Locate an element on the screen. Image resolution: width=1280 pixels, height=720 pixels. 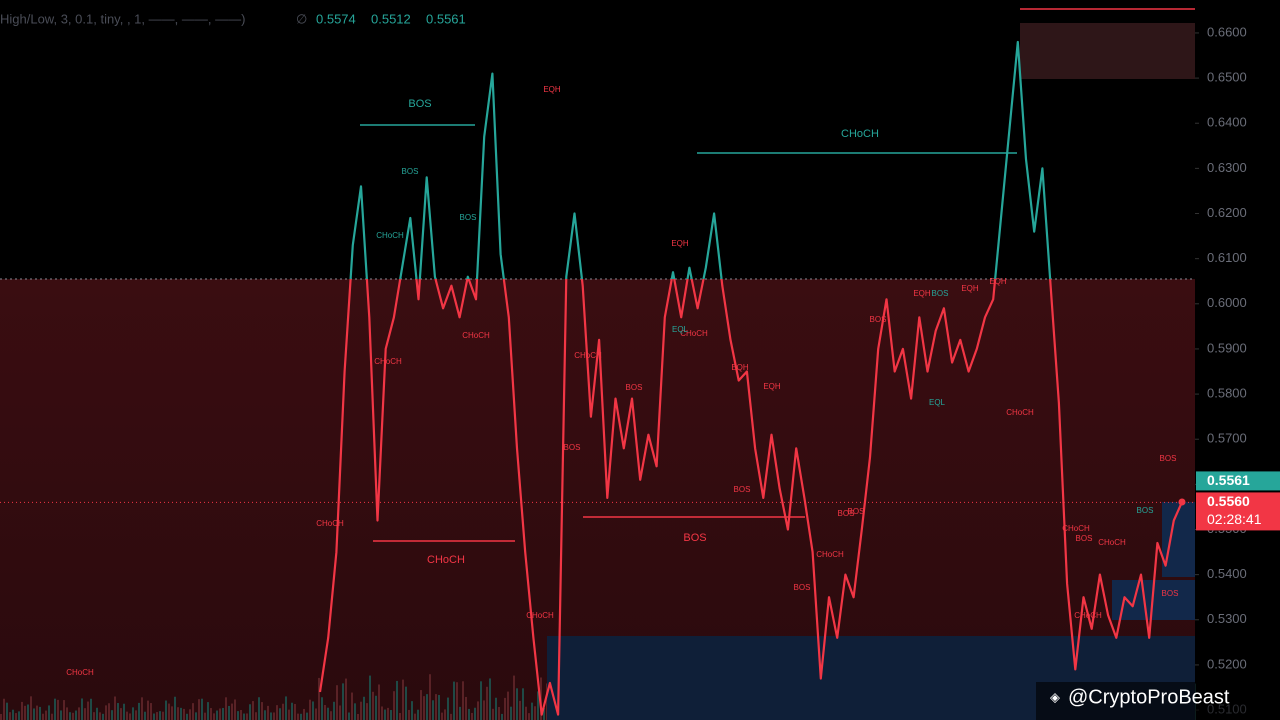
watermark-bg is located at coordinates (1158, 701).